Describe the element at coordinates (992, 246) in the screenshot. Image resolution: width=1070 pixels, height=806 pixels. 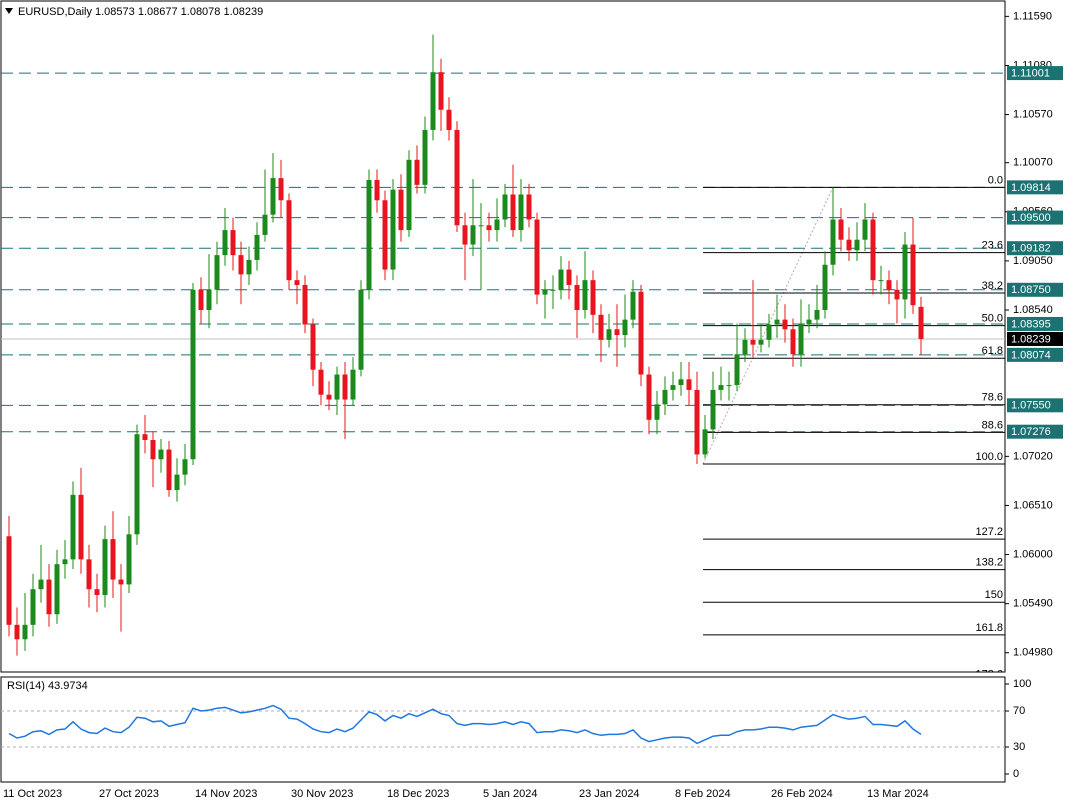
I see `fib-label: 23.6` at that location.